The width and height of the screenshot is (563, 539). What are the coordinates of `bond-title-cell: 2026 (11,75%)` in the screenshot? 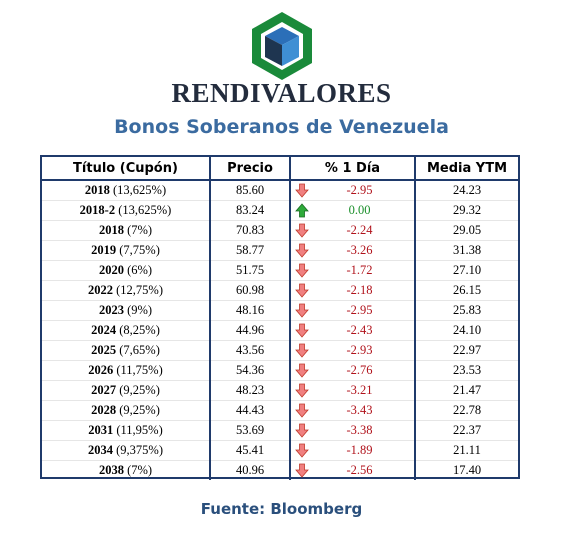 It's located at (126, 370).